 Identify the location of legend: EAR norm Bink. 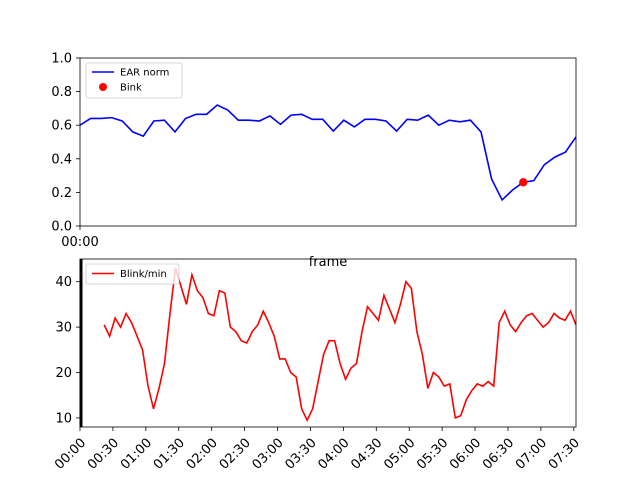
(134, 80).